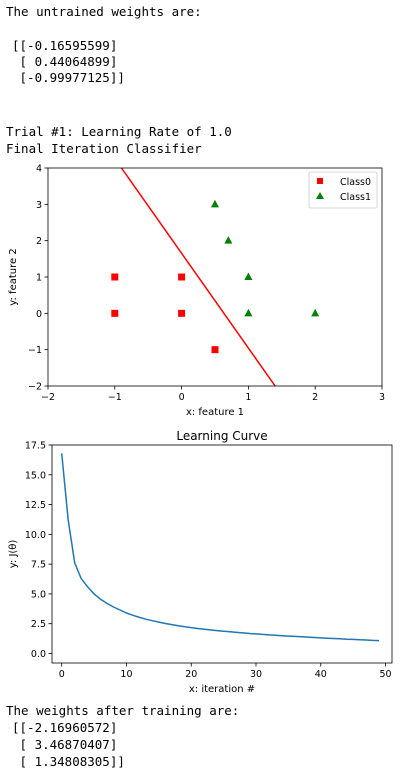  What do you see at coordinates (38, 594) in the screenshot?
I see `curve-ytick-label: 5.0` at bounding box center [38, 594].